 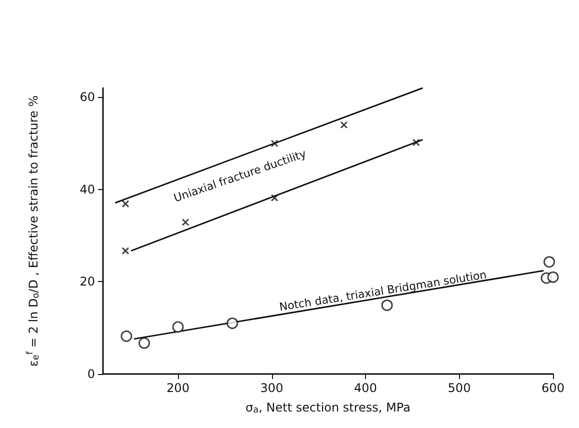 I want to click on y-axis-title: εef = 2 ln Do/D , Effective strain to fracture %, so click(x=34, y=231).